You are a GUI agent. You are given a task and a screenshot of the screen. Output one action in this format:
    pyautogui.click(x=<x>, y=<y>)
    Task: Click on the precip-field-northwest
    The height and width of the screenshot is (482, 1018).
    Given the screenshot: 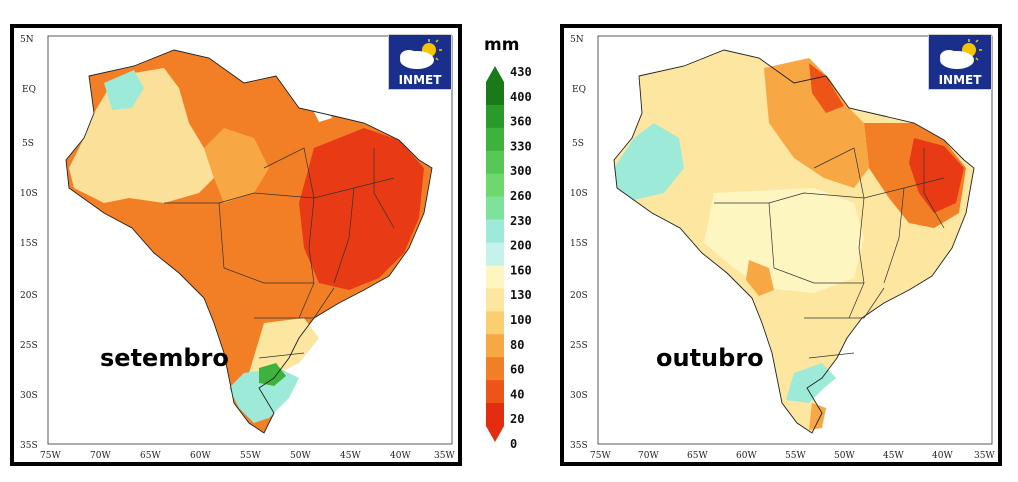 What is the action you would take?
    pyautogui.click(x=141, y=135)
    